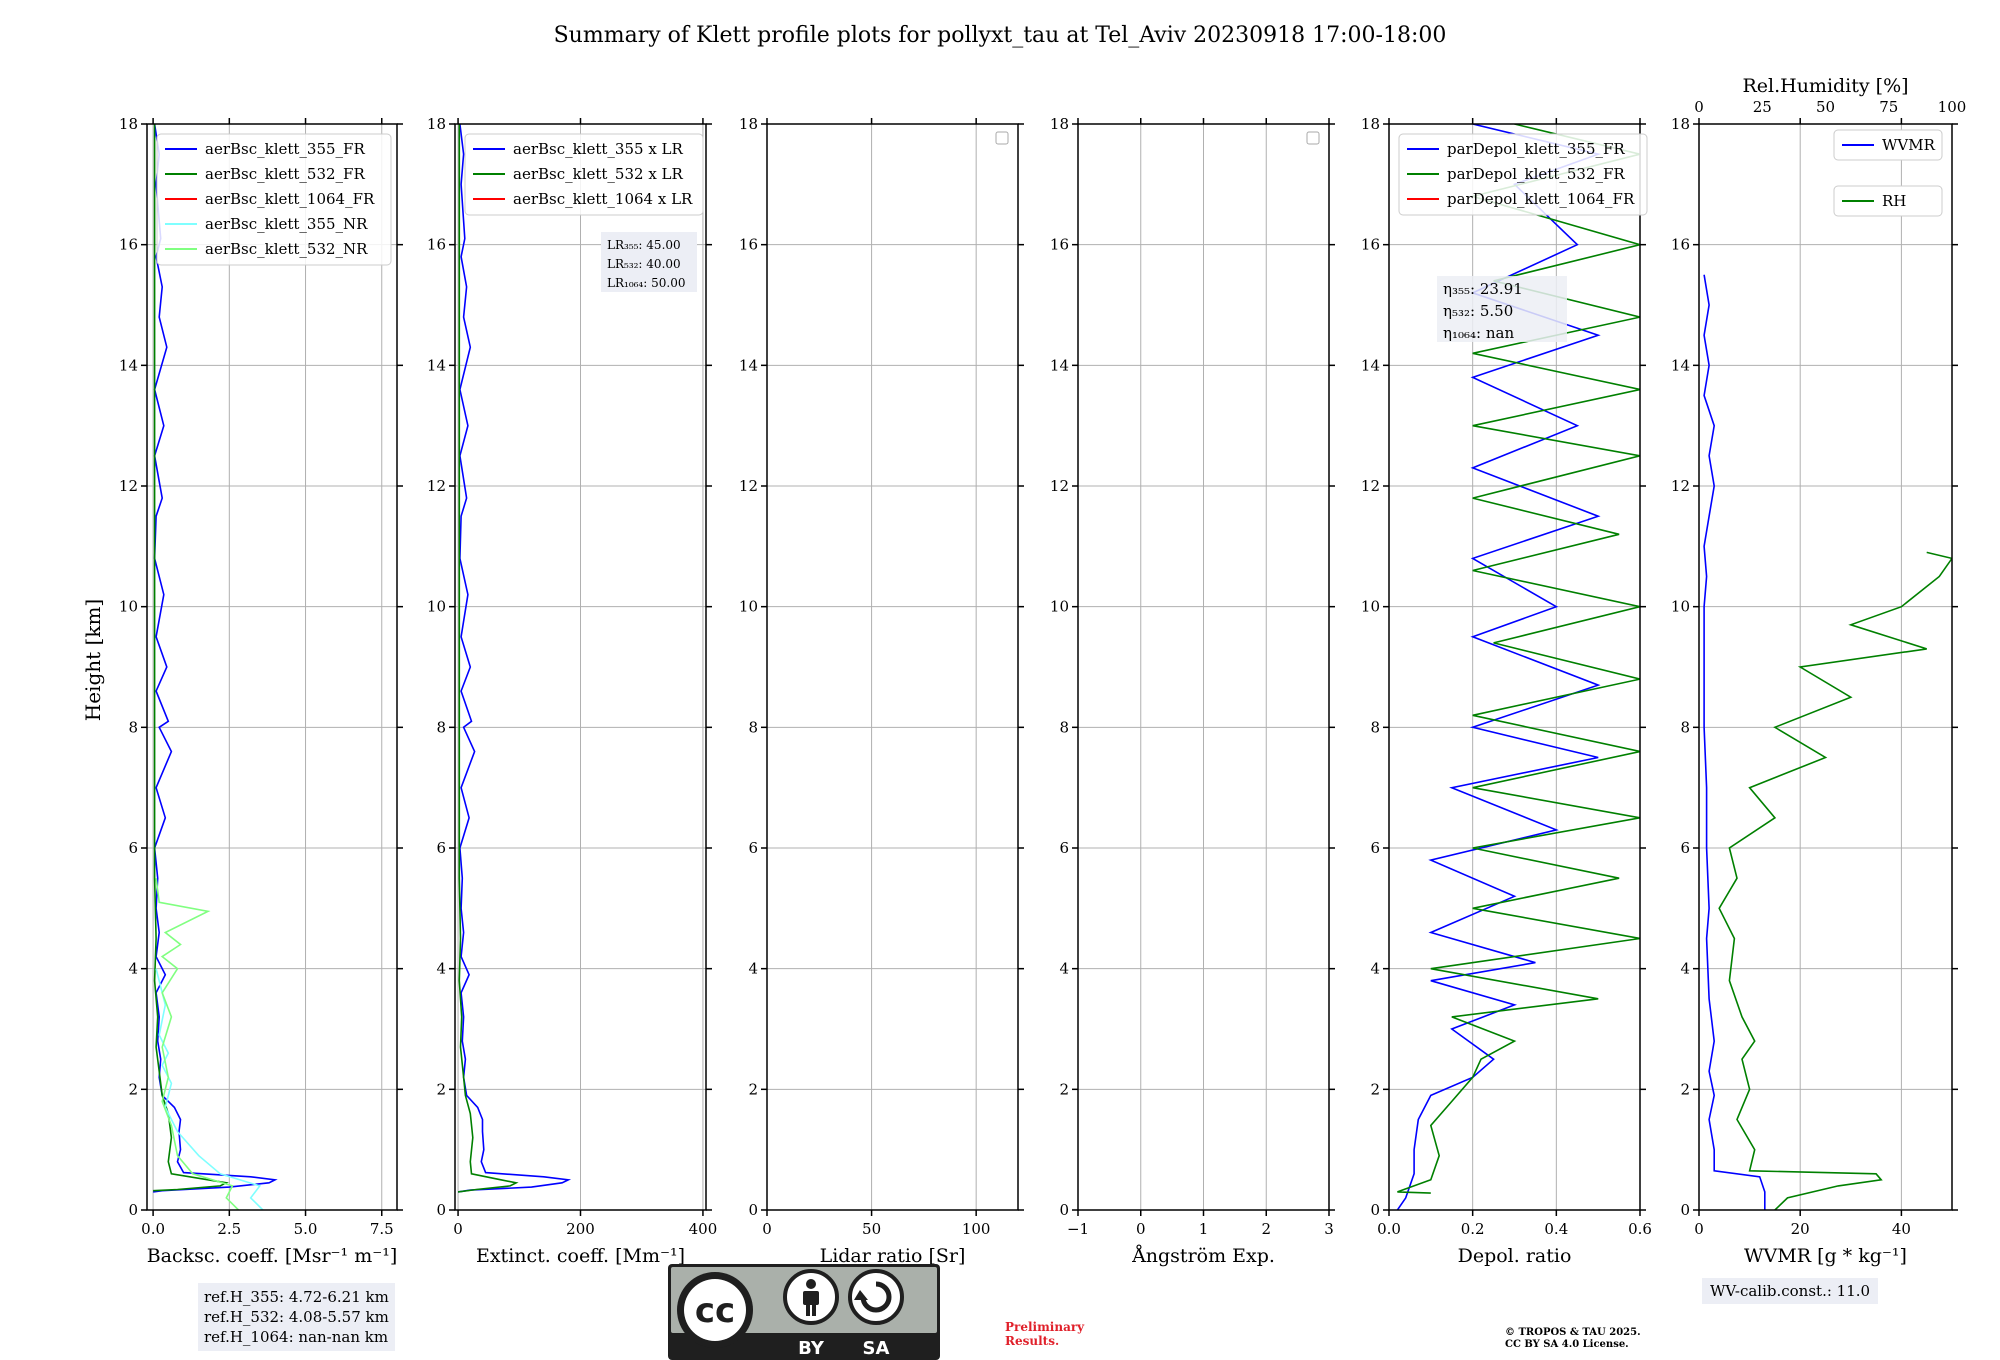 This screenshot has height=1360, width=2000. Describe the element at coordinates (436, 245) in the screenshot. I see `y-tick-label-extinction-8: 16` at that location.